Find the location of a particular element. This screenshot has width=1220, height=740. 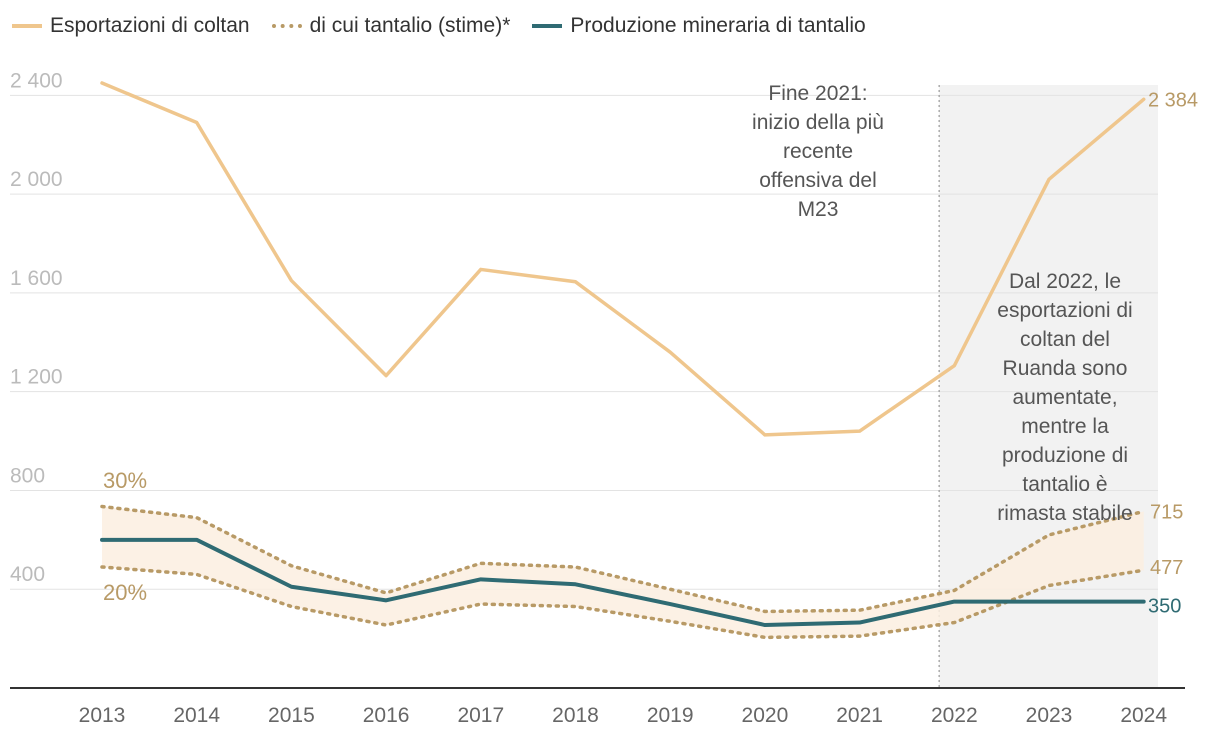

annotation-offensive-line: M23 is located at coordinates (818, 209).